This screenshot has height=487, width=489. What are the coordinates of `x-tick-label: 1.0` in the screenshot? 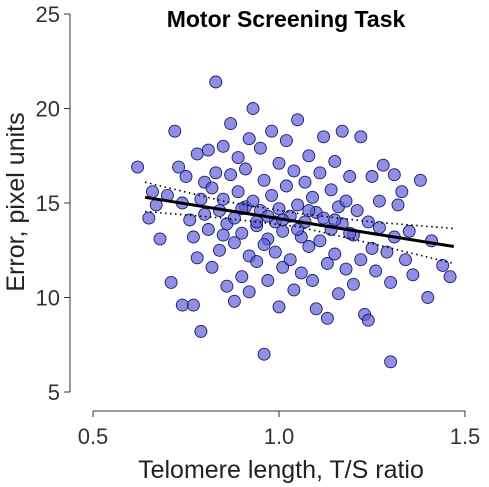 It's located at (279, 436).